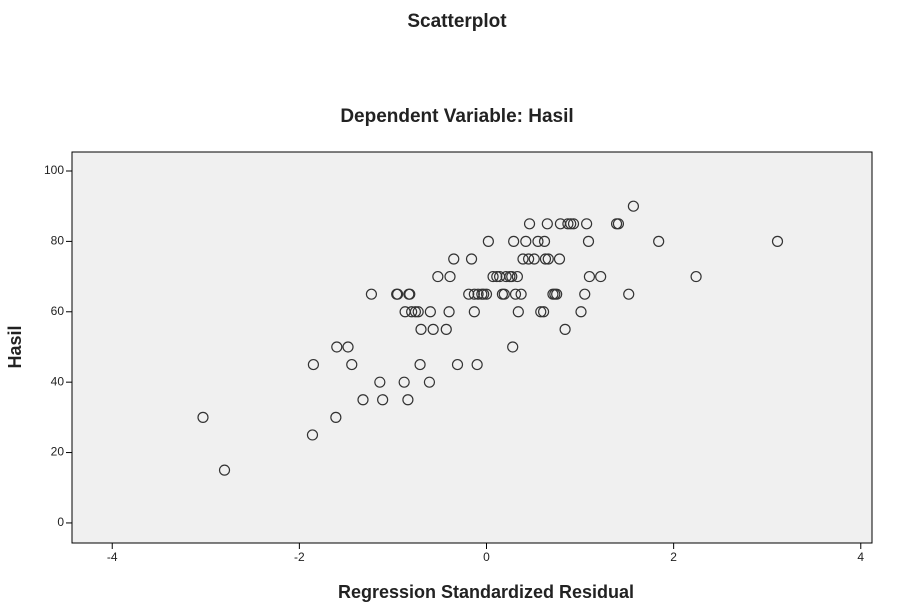  I want to click on chart-subtitle: Dependent Variable: Hasil, so click(456, 116).